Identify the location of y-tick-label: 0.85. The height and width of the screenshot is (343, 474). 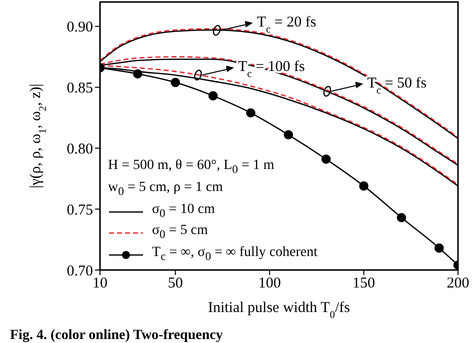
(79, 88).